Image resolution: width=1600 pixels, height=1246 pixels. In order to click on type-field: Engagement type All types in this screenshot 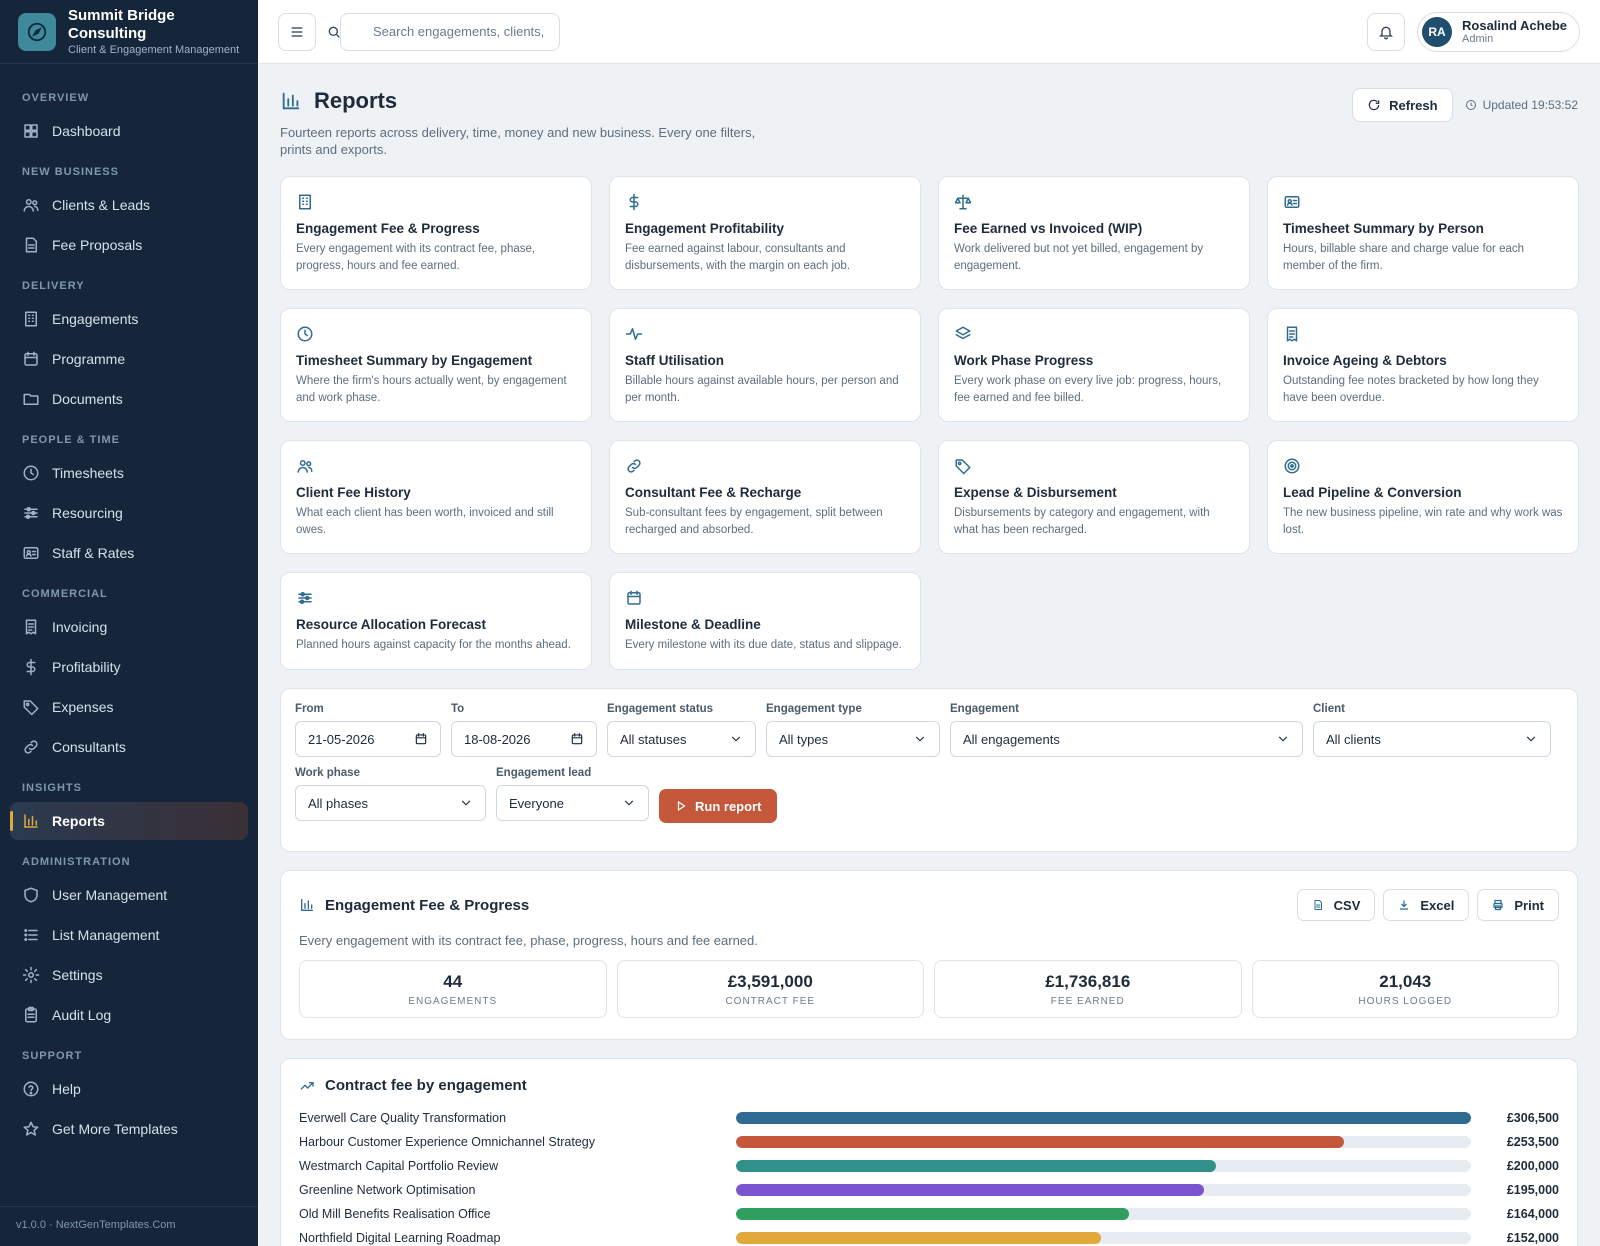, I will do `click(853, 730)`.